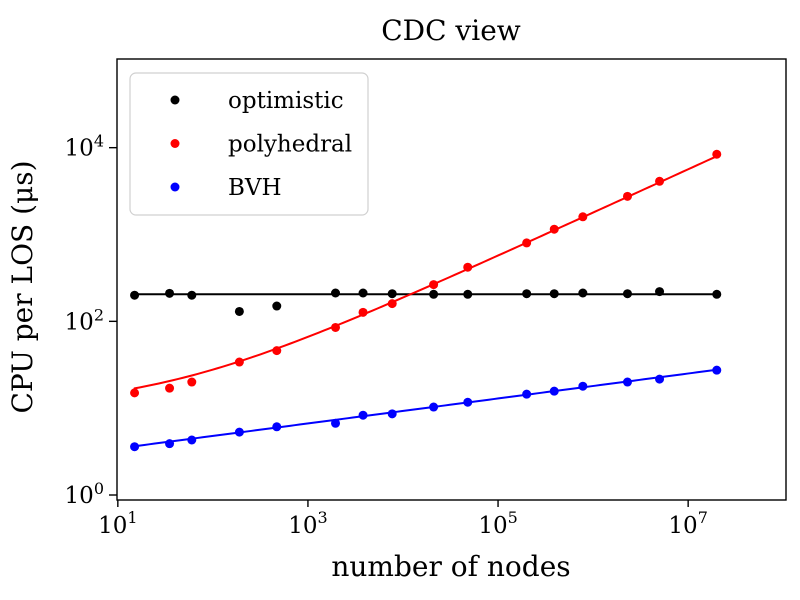  What do you see at coordinates (84, 494) in the screenshot?
I see `y-tick-label: 10⁰` at bounding box center [84, 494].